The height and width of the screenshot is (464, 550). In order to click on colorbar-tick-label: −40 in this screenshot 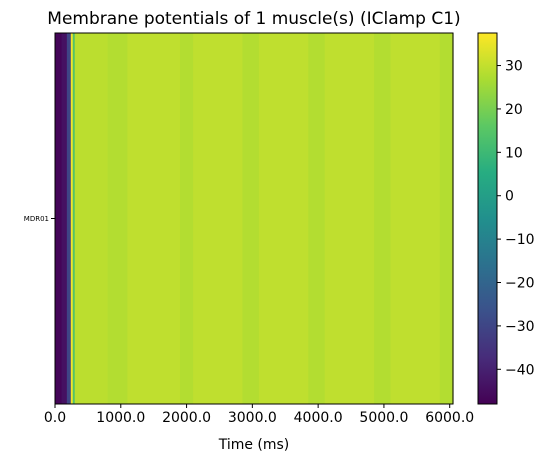, I will do `click(520, 370)`.